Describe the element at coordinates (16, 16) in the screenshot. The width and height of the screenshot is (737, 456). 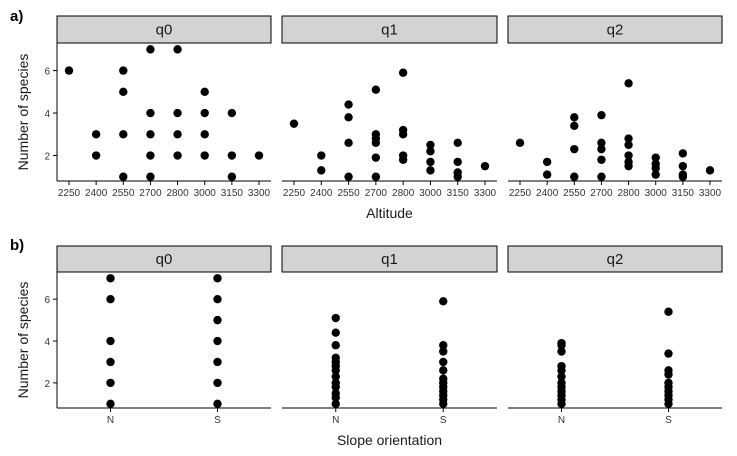
I see `panel-tag: a)` at that location.